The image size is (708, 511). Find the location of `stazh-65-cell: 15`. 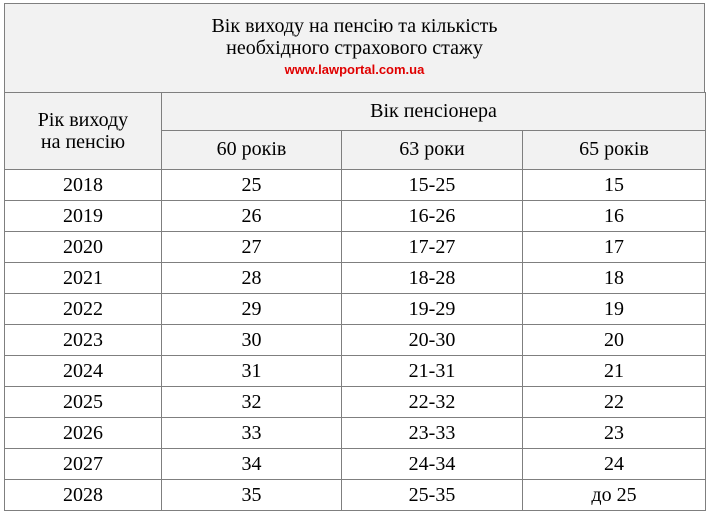

stazh-65-cell: 15 is located at coordinates (614, 185).